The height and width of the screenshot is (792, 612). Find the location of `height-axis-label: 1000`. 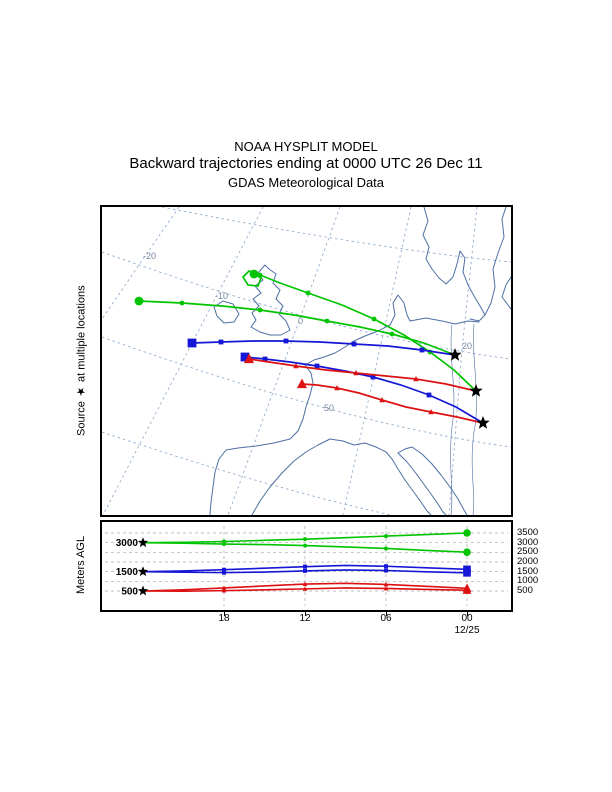

height-axis-label: 1000 is located at coordinates (528, 581).